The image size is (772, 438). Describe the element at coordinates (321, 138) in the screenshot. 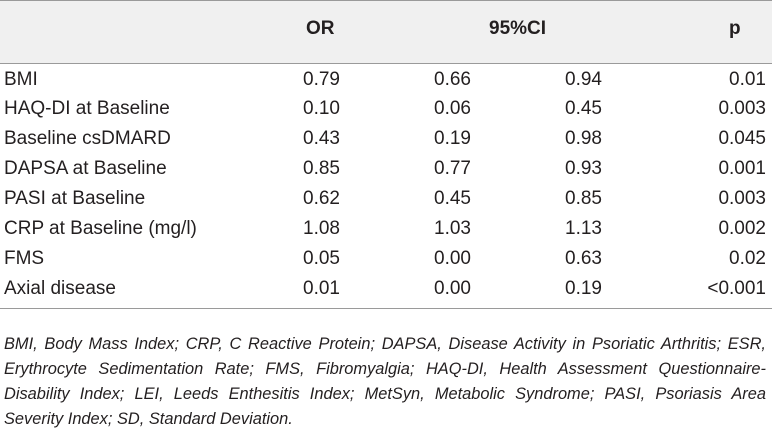

I see `row-or: 0.43` at that location.